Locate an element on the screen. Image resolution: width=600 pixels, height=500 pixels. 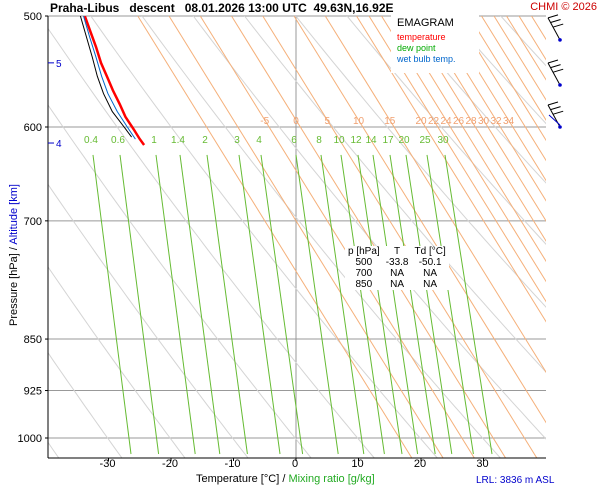
x-tick-label: 0 is located at coordinates (295, 464).